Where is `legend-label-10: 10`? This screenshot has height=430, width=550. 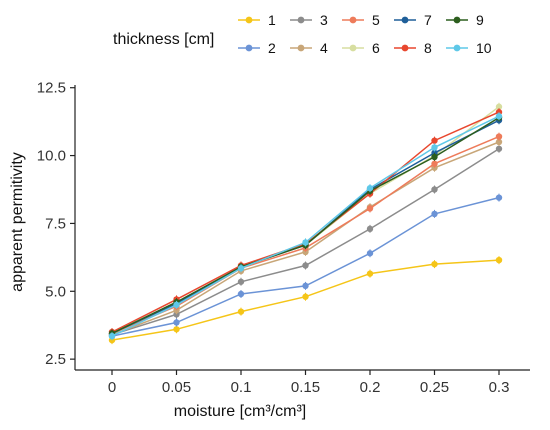
legend-label-10: 10 is located at coordinates (484, 48).